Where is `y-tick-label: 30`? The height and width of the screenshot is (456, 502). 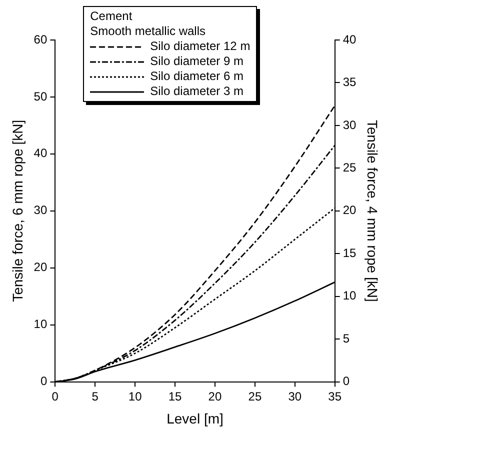 y-tick-label: 30 is located at coordinates (41, 210).